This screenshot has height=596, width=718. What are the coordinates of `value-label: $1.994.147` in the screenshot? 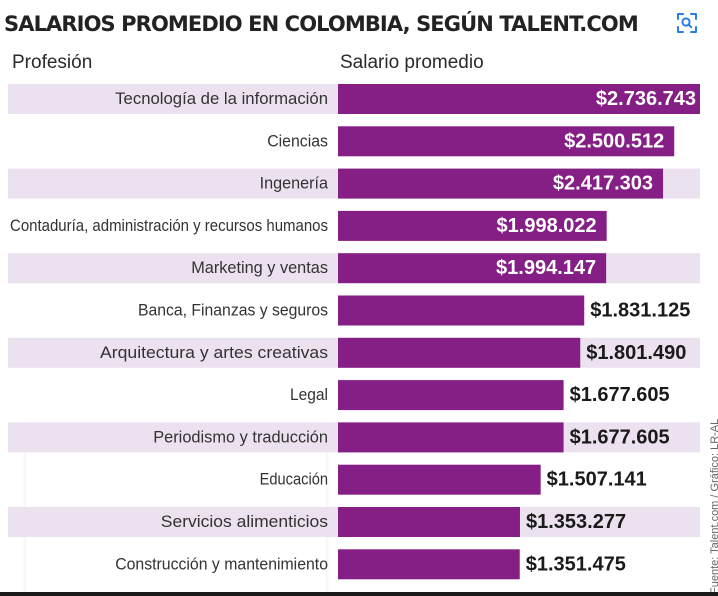 It's located at (546, 268).